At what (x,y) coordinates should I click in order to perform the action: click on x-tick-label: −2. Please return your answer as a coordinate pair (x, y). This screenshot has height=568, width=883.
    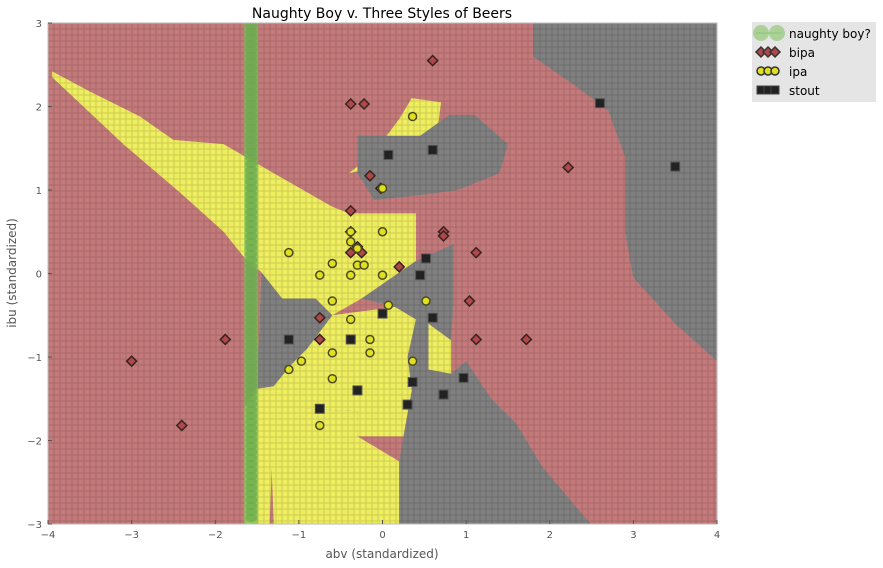
    Looking at the image, I should click on (215, 535).